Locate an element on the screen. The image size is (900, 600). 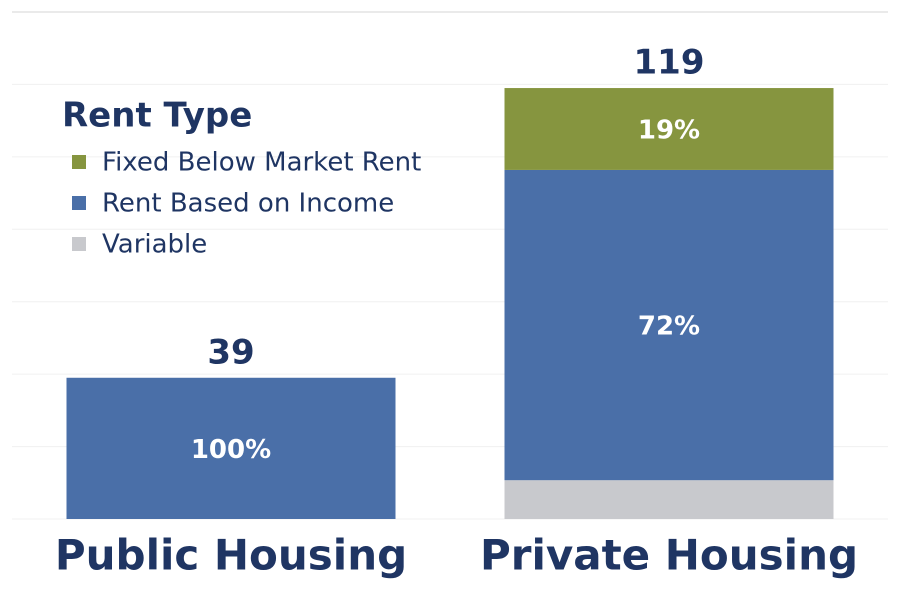
total-label: 119 is located at coordinates (669, 63).